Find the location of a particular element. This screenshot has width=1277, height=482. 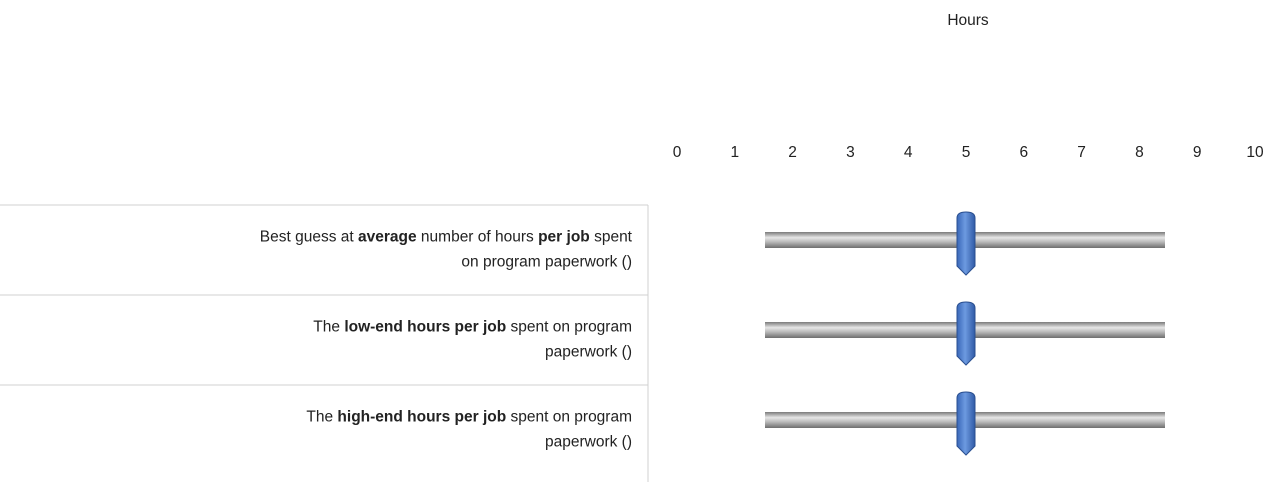

label-segment: on program paperwork () is located at coordinates (546, 262).